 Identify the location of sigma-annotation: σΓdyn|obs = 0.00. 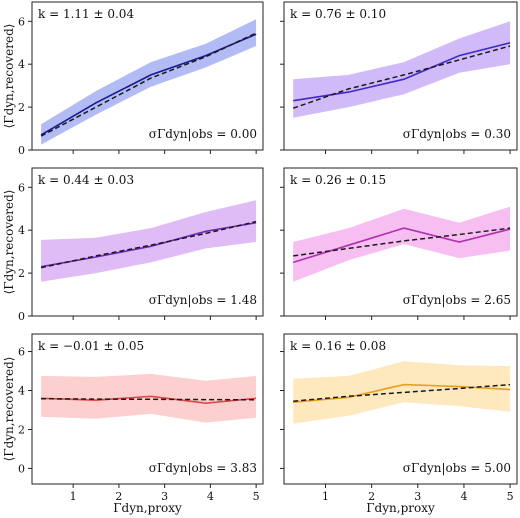
(203, 134).